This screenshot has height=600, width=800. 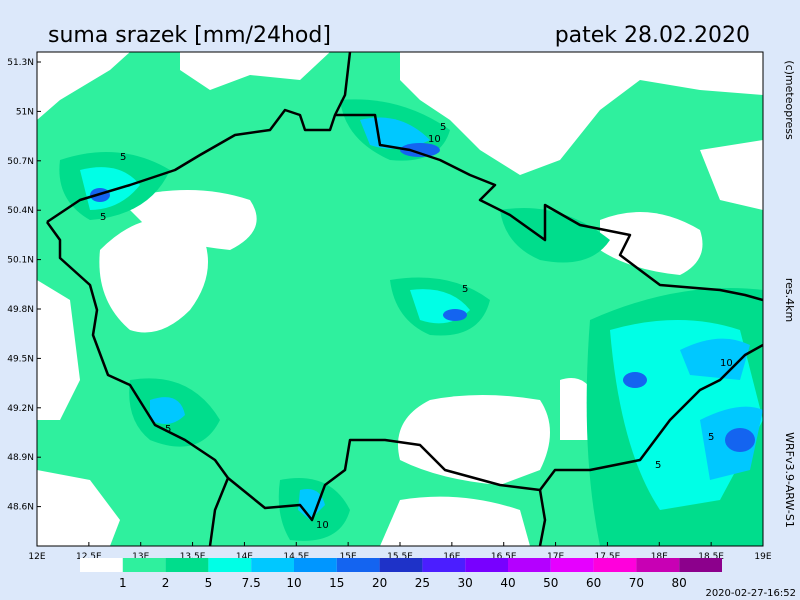 I want to click on timestamp: 2020-02-27-16:52, so click(x=750, y=593).